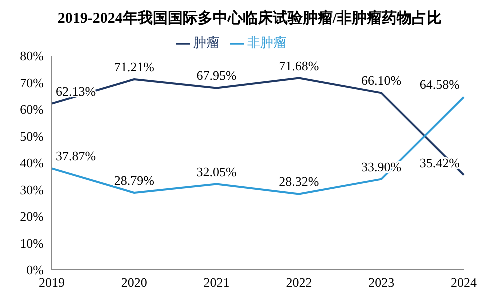 The height and width of the screenshot is (300, 500). Describe the element at coordinates (299, 182) in the screenshot. I see `data-label: 28.32%` at that location.